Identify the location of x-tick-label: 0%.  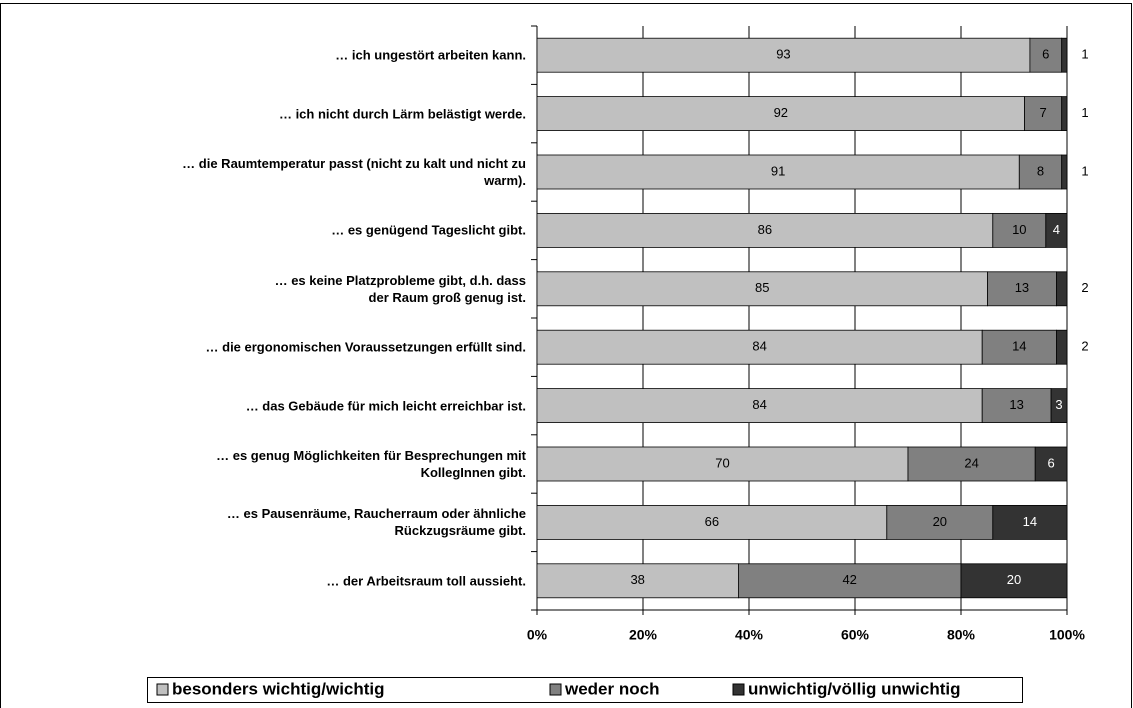
(537, 635).